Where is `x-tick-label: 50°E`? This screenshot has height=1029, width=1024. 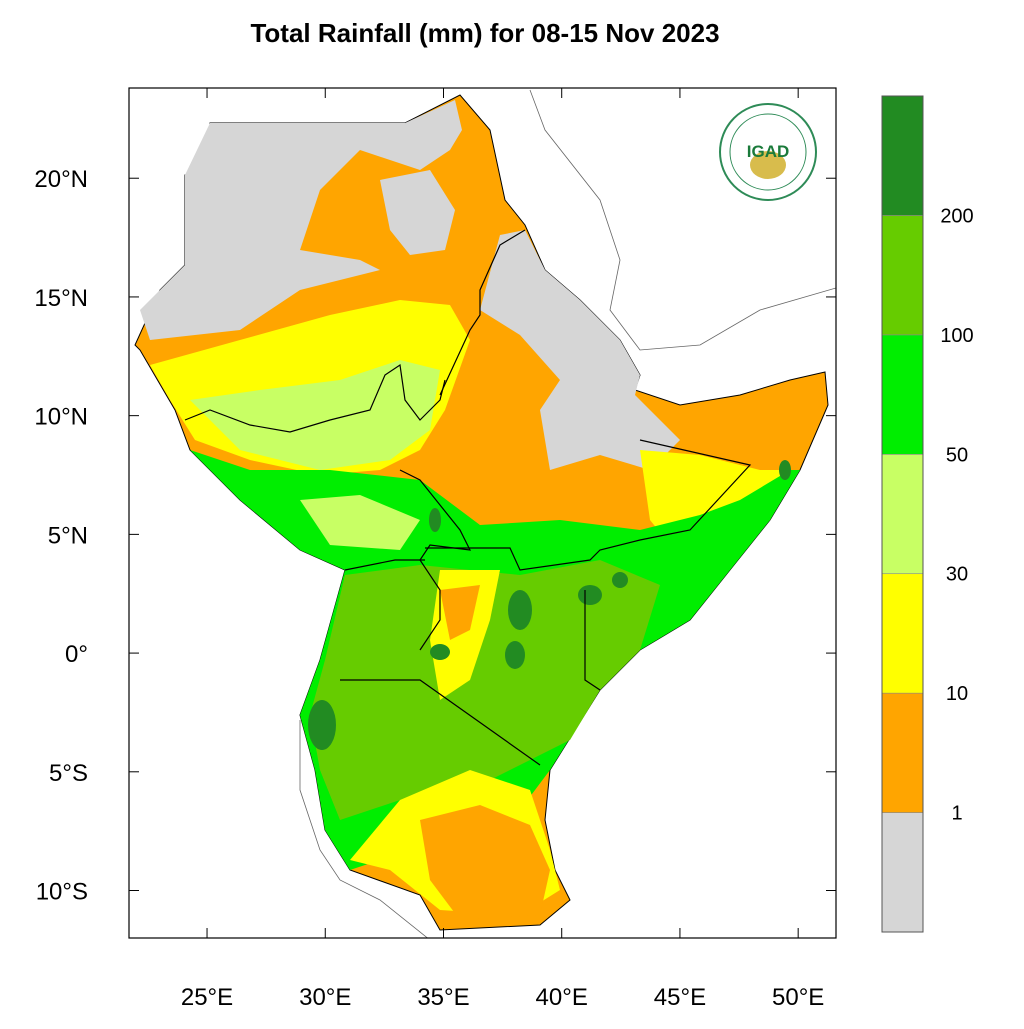
x-tick-label: 50°E is located at coordinates (798, 997).